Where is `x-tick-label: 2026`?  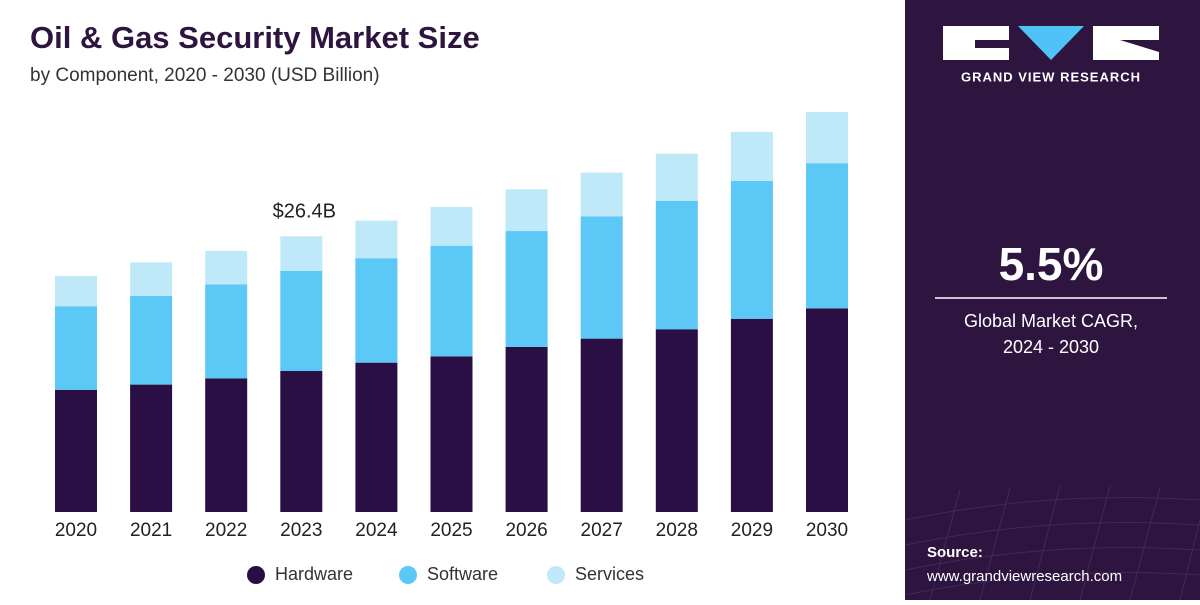
x-tick-label: 2026 is located at coordinates (526, 530).